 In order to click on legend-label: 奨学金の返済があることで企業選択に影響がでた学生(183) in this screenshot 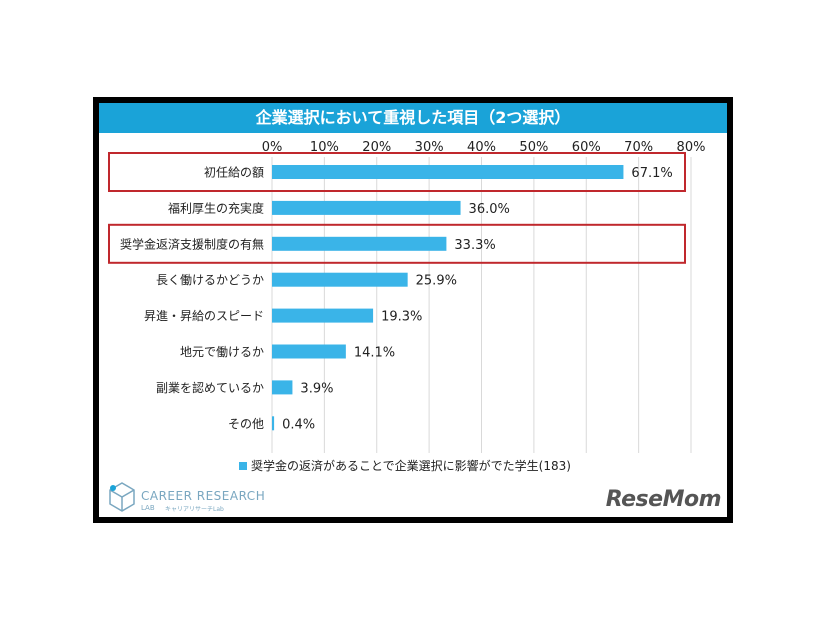, I will do `click(411, 465)`.